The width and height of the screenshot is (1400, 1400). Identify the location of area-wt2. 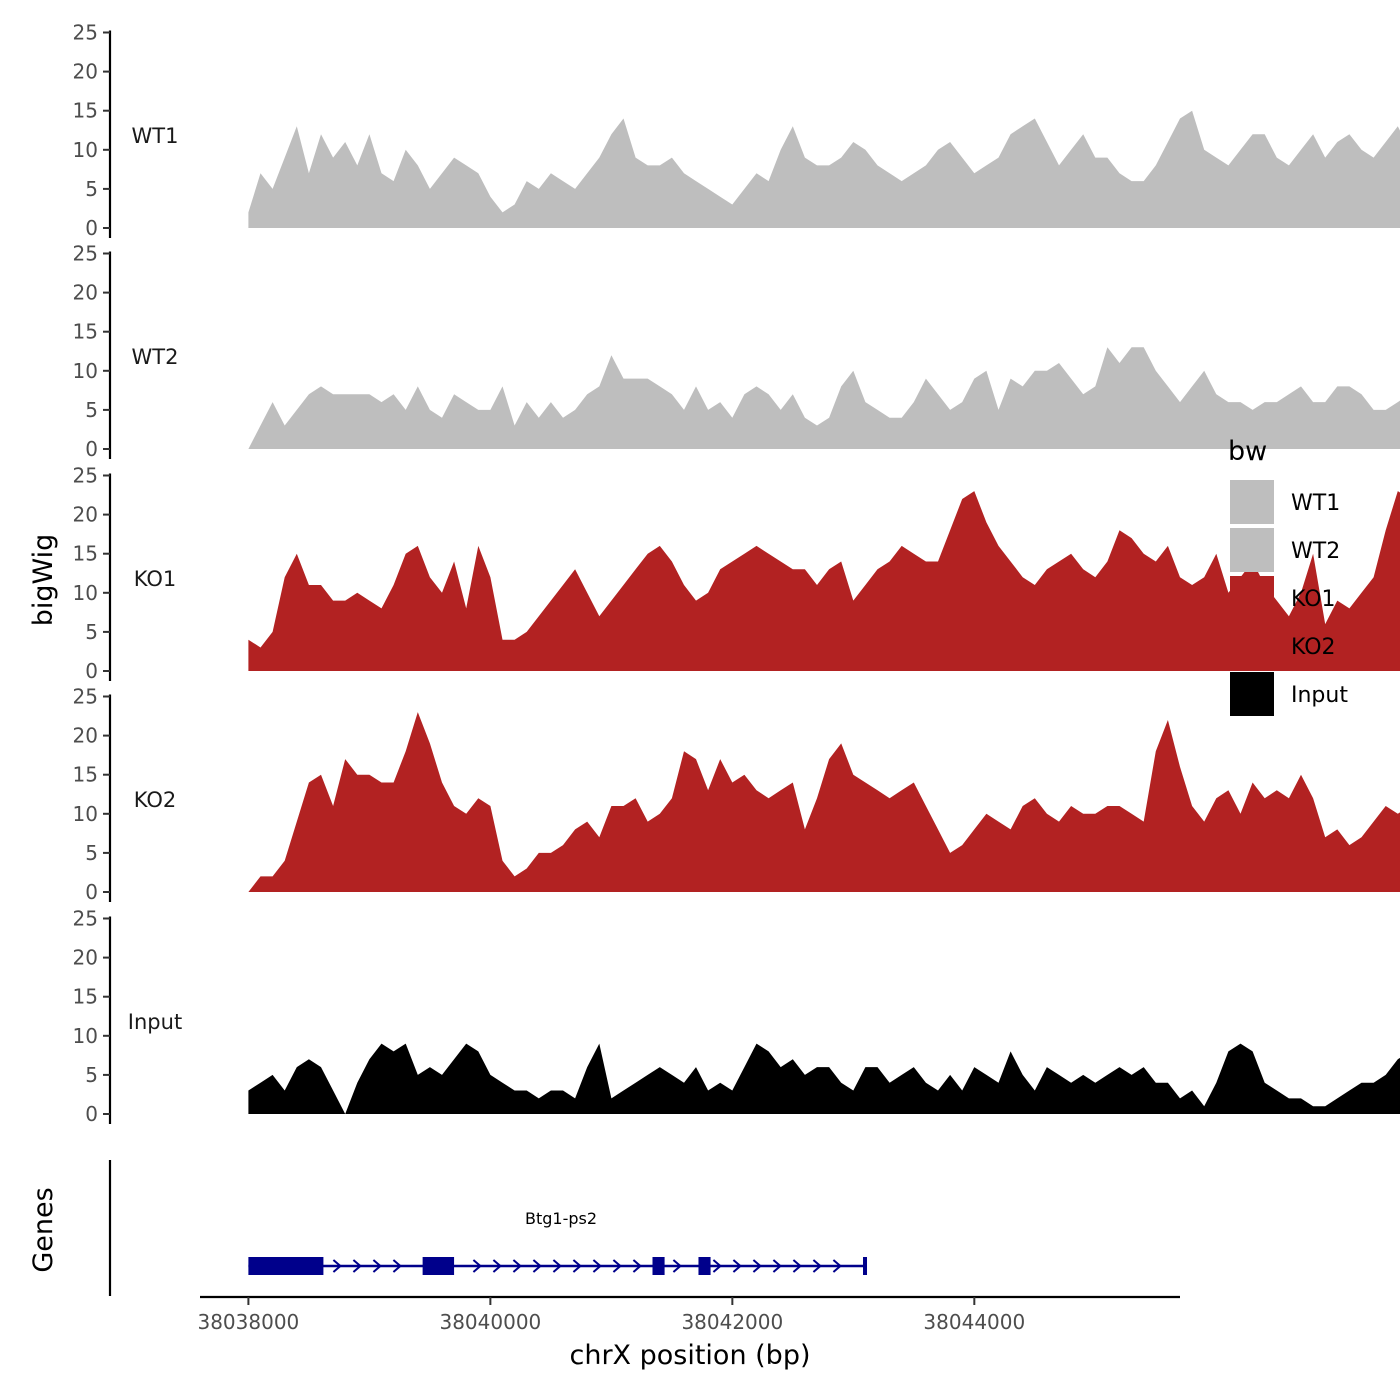
(824, 398).